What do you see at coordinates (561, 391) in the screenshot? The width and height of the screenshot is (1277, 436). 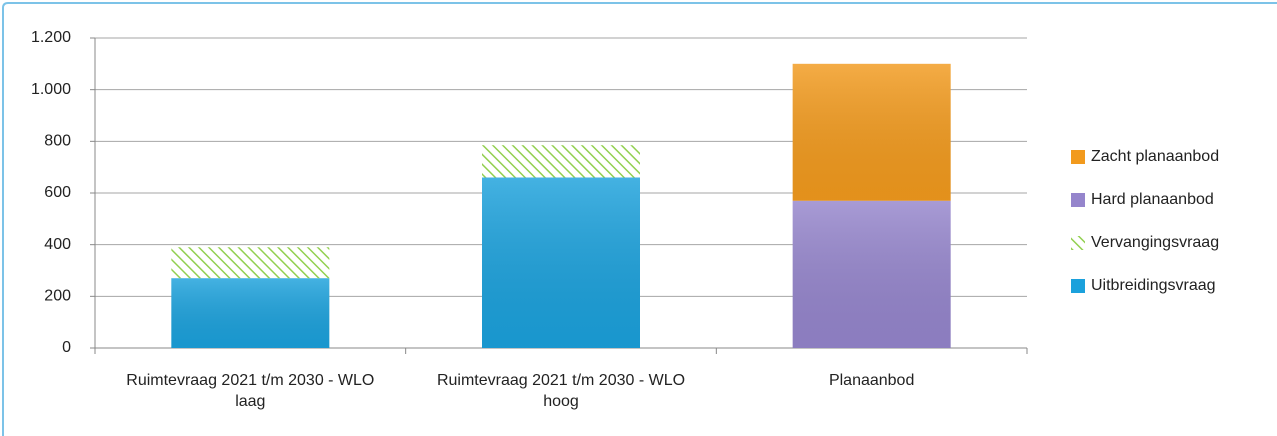 I see `x-tick-label: Ruimtevraag 2021 t/m 2030 - WLO hoog` at bounding box center [561, 391].